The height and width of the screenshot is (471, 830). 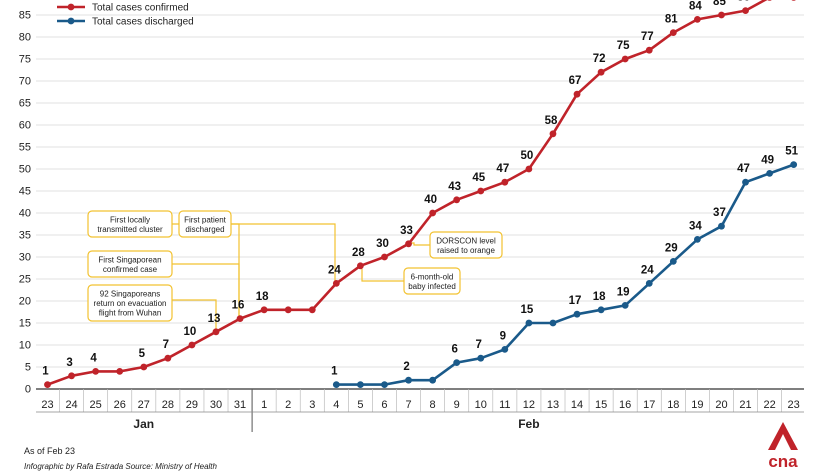 What do you see at coordinates (695, 226) in the screenshot?
I see `data-label: 34` at bounding box center [695, 226].